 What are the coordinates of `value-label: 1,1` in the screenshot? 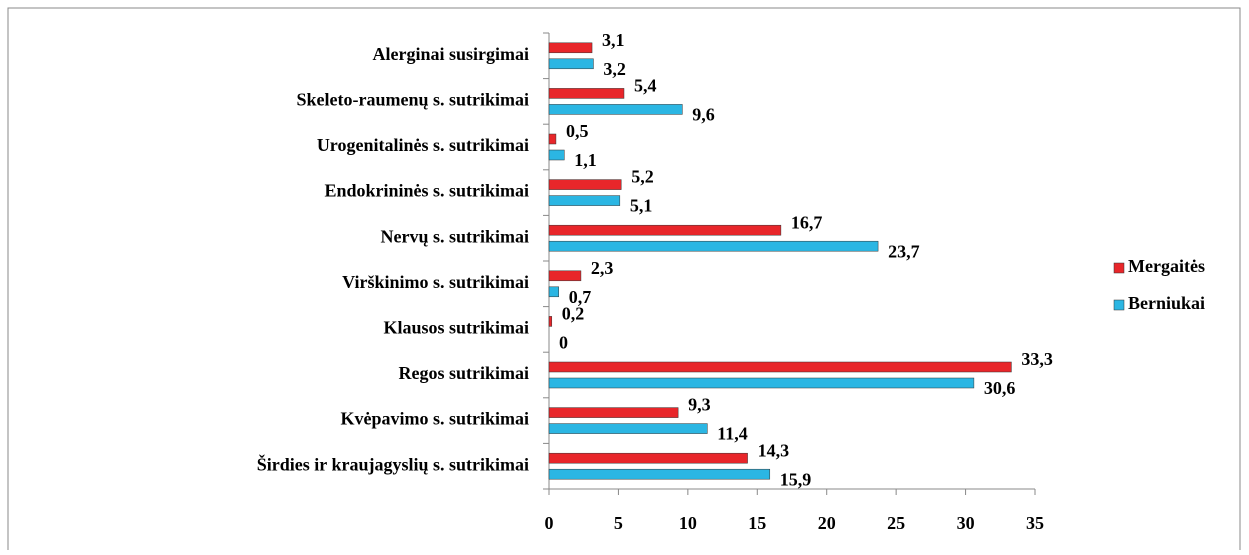 It's located at (585, 160).